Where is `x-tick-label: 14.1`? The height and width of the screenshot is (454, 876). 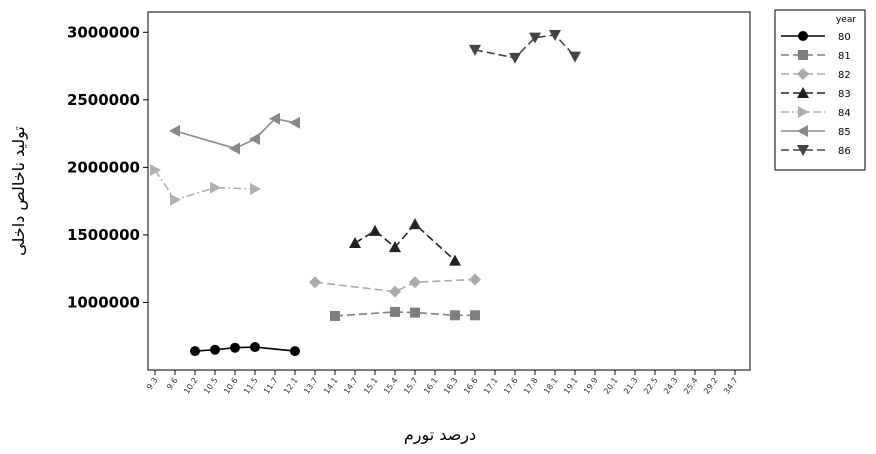
x-tick-label: 14.1 is located at coordinates (331, 386).